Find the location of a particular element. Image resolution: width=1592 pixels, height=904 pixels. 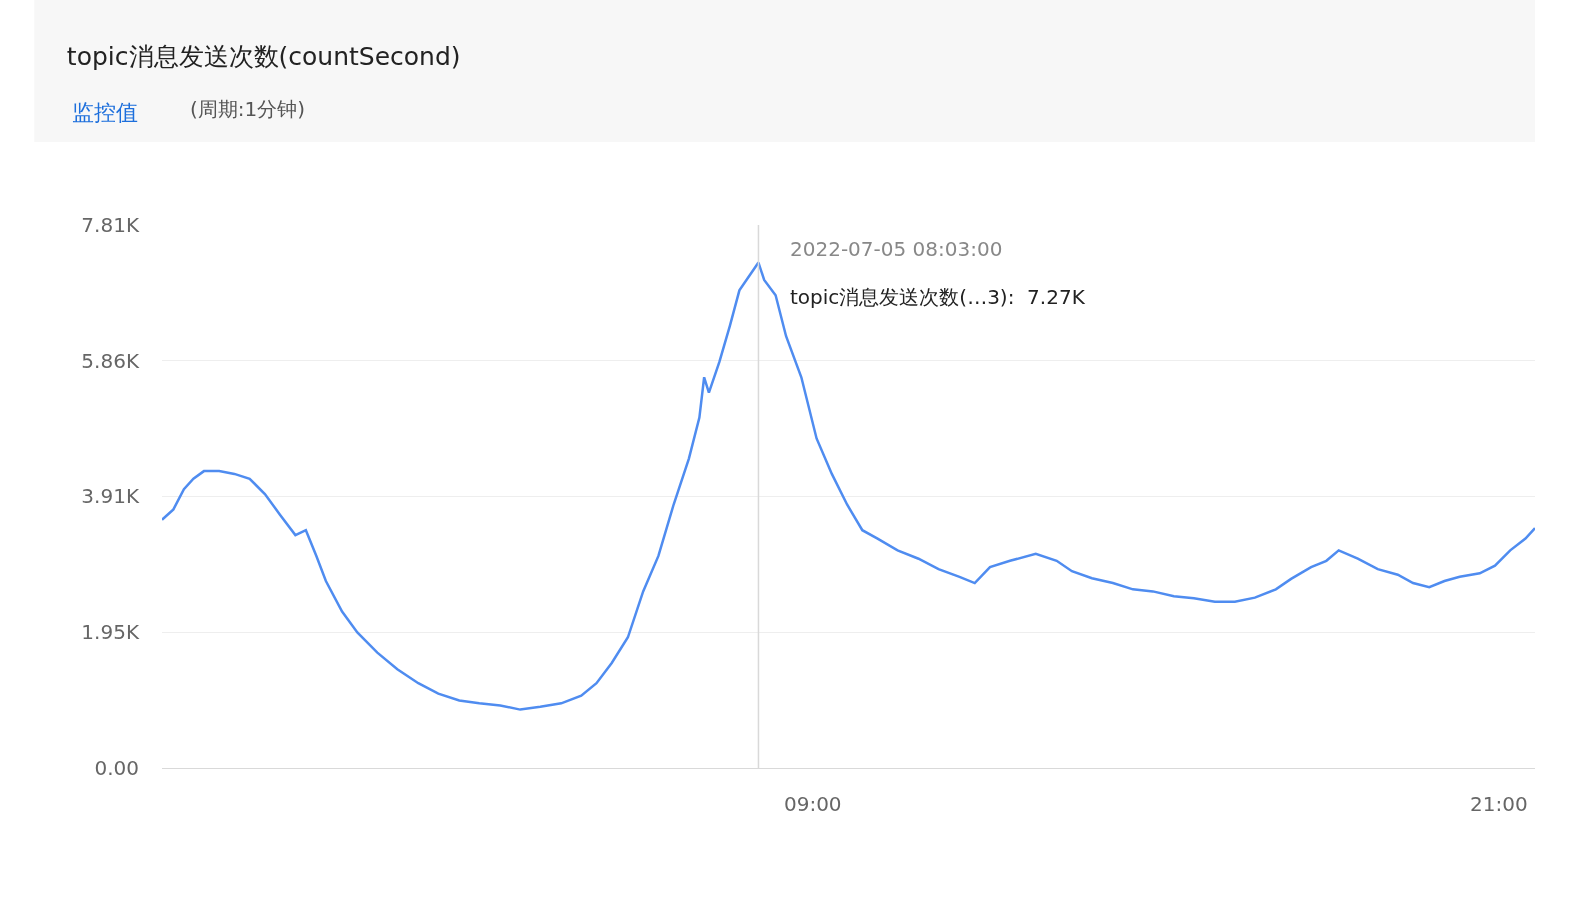

chart-subtitle: 监控值 is located at coordinates (105, 112).